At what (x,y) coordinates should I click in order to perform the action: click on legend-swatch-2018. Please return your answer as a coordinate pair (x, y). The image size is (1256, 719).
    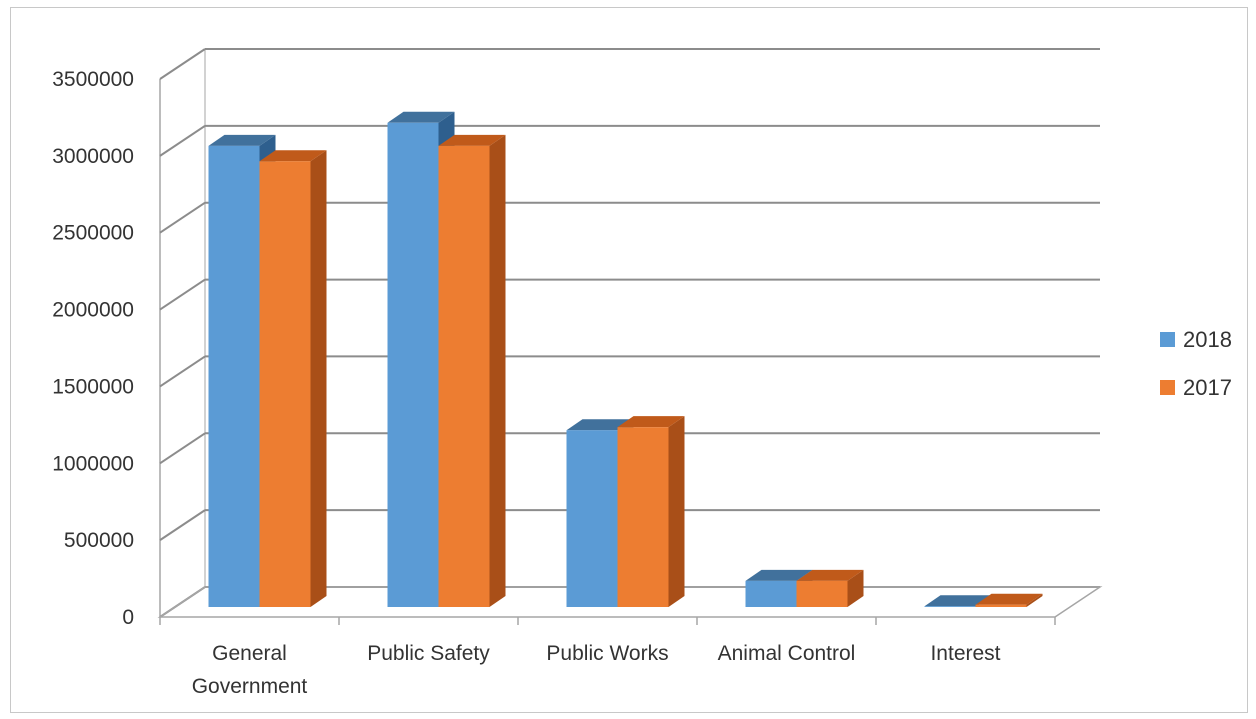
    Looking at the image, I should click on (1167, 339).